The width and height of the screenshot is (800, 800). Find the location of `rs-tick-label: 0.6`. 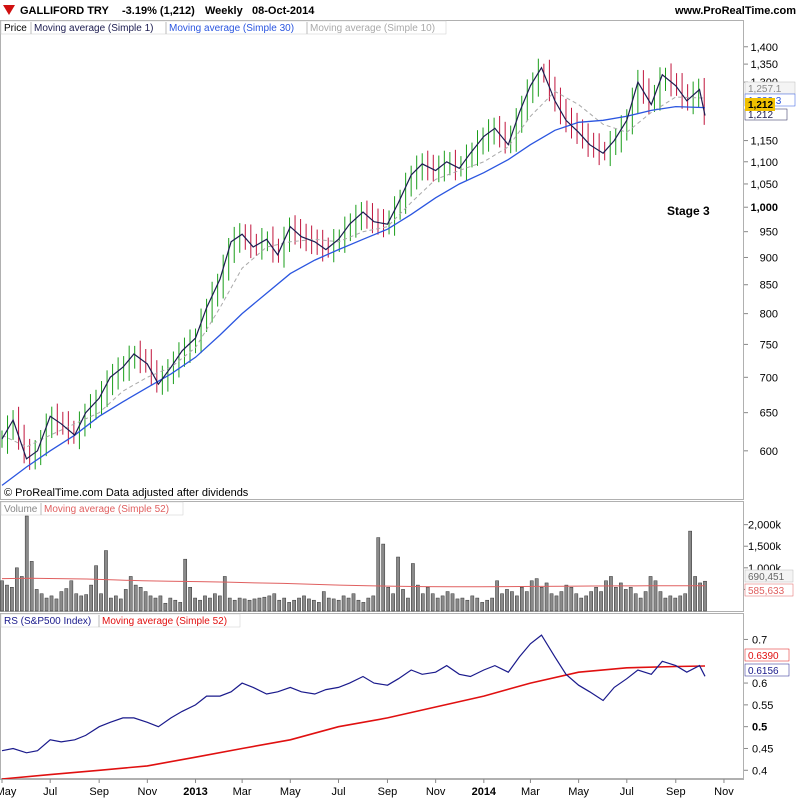

rs-tick-label: 0.6 is located at coordinates (759, 684).